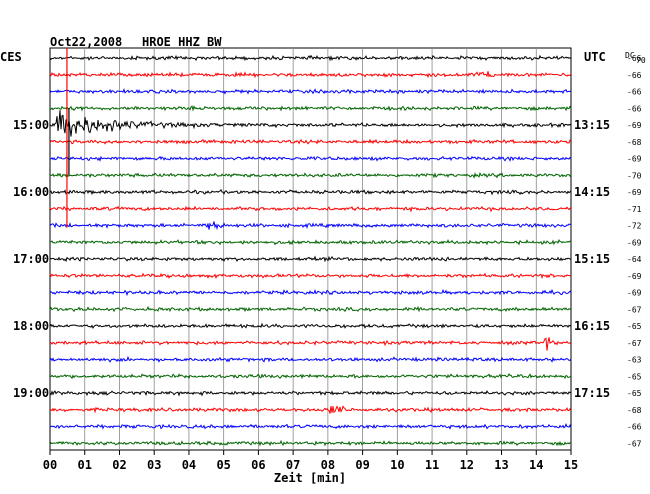 This screenshot has height=494, width=650. Describe the element at coordinates (362, 465) in the screenshot. I see `x-tick-label: 09` at that location.